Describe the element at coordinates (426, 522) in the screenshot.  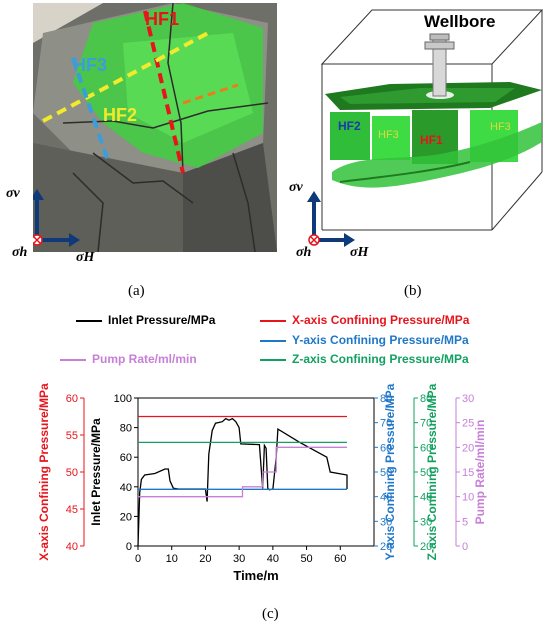
I see `tick-label-zconf: 30` at that location.